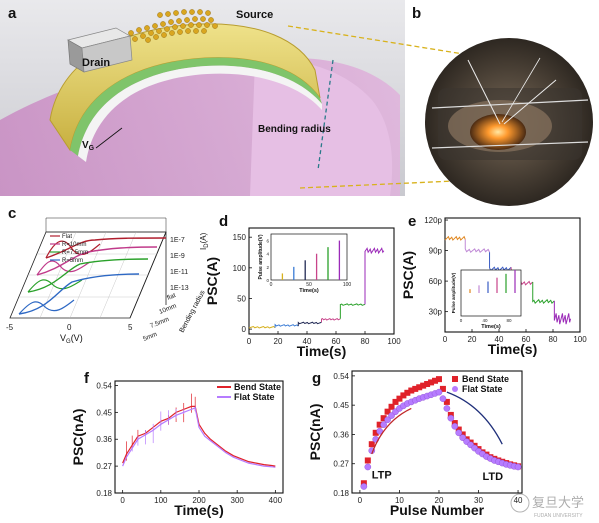  I want to click on inset-x-tick: 100, so click(347, 285).